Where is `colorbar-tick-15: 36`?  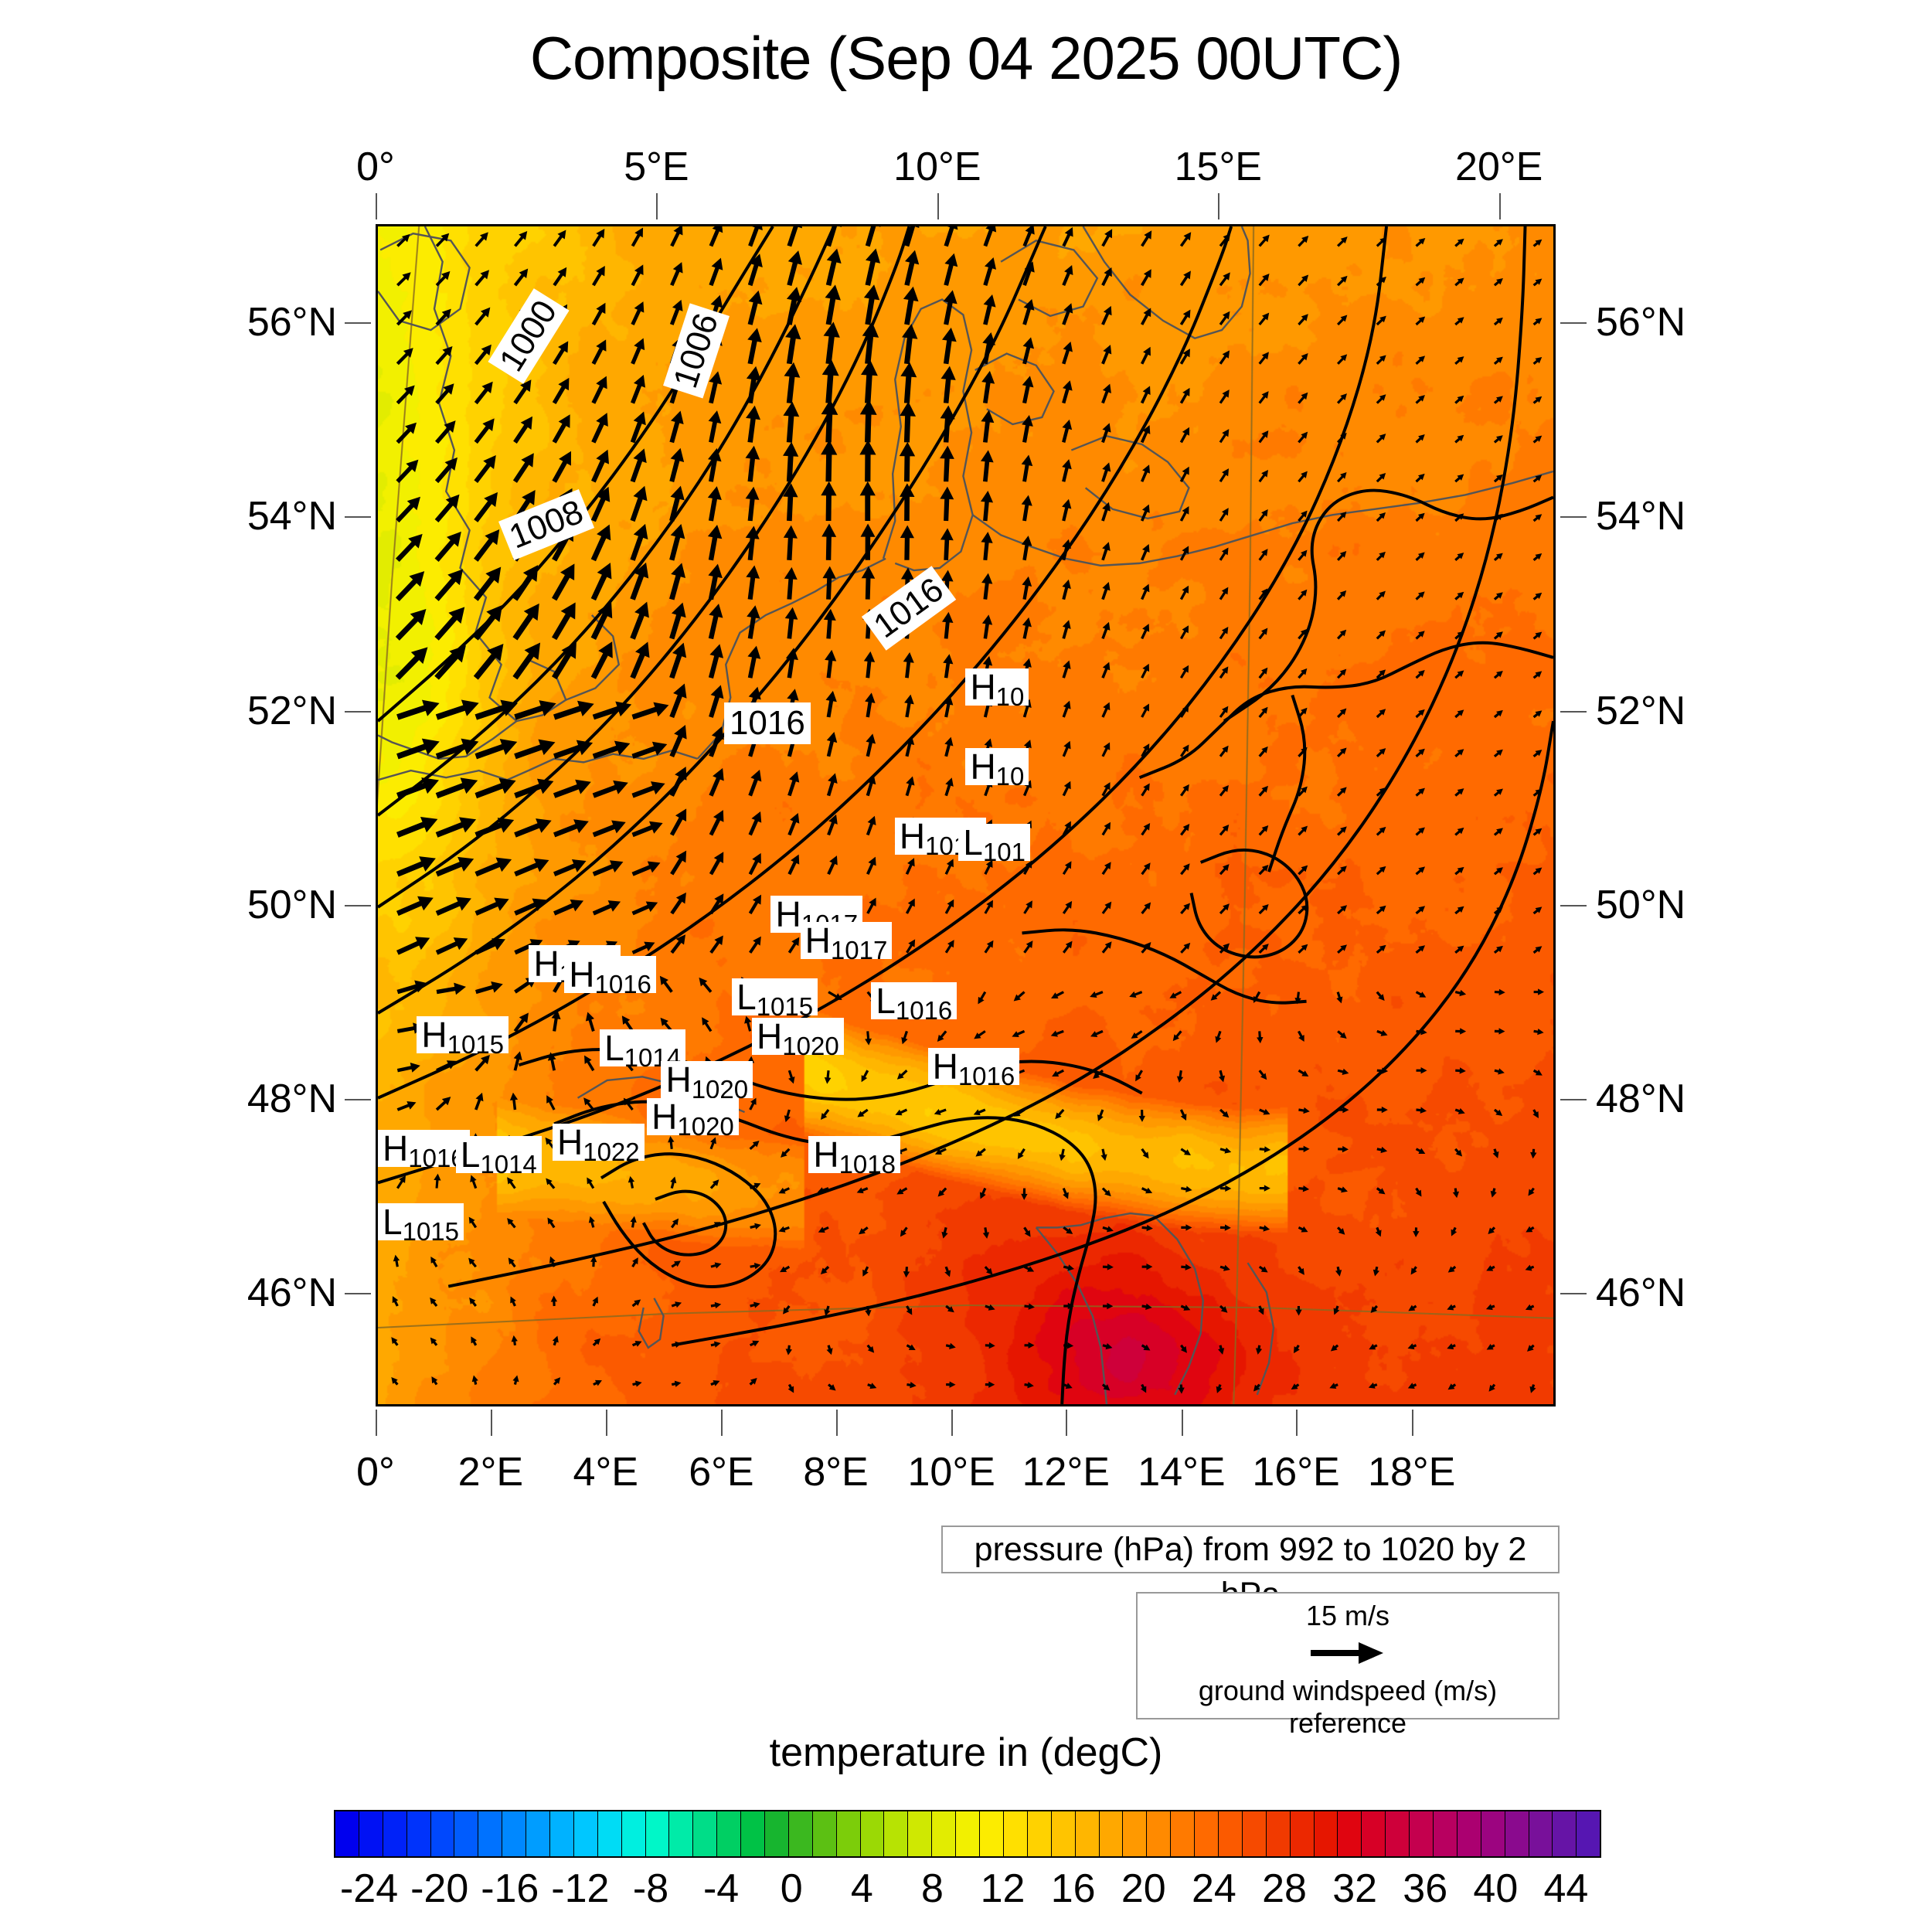
colorbar-tick-15: 36 is located at coordinates (1426, 1888).